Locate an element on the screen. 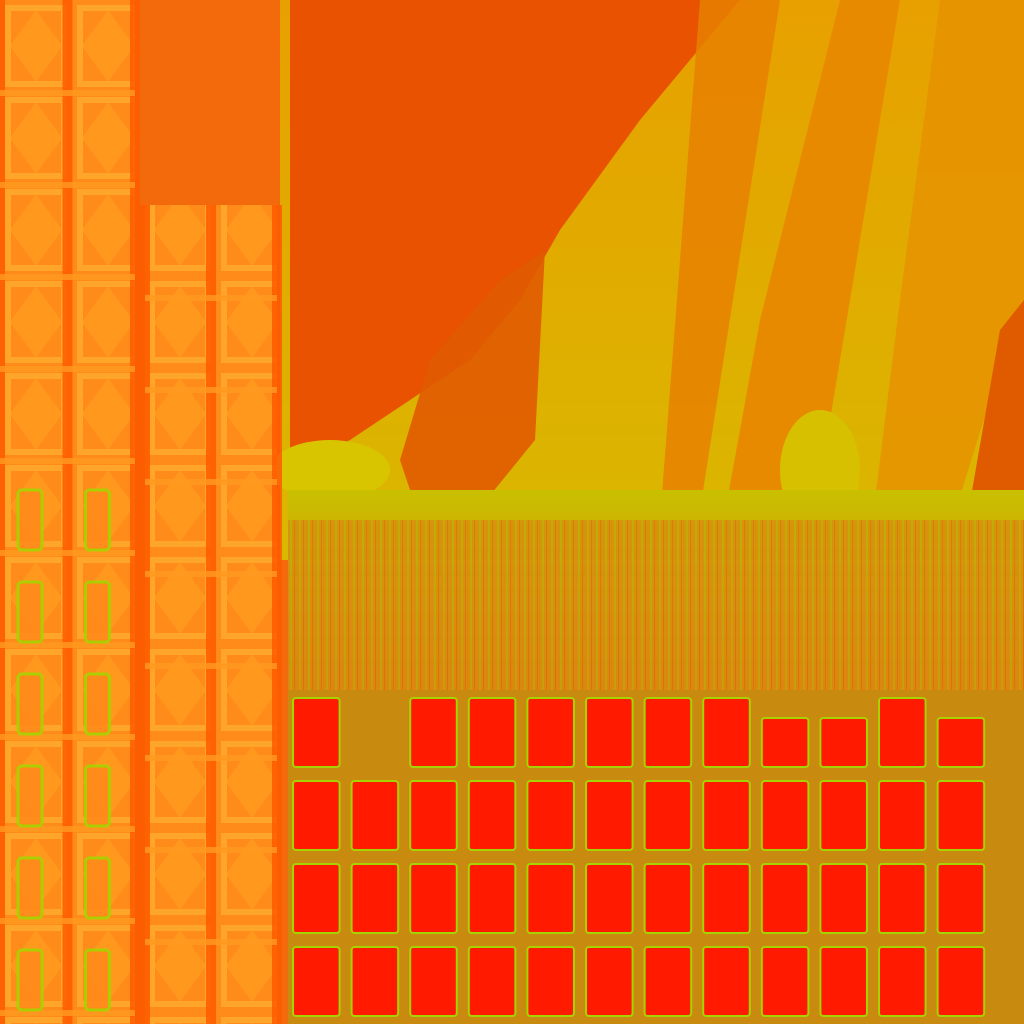 The height and width of the screenshot is (1024, 1024). yellow-glow-left is located at coordinates (330, 470).